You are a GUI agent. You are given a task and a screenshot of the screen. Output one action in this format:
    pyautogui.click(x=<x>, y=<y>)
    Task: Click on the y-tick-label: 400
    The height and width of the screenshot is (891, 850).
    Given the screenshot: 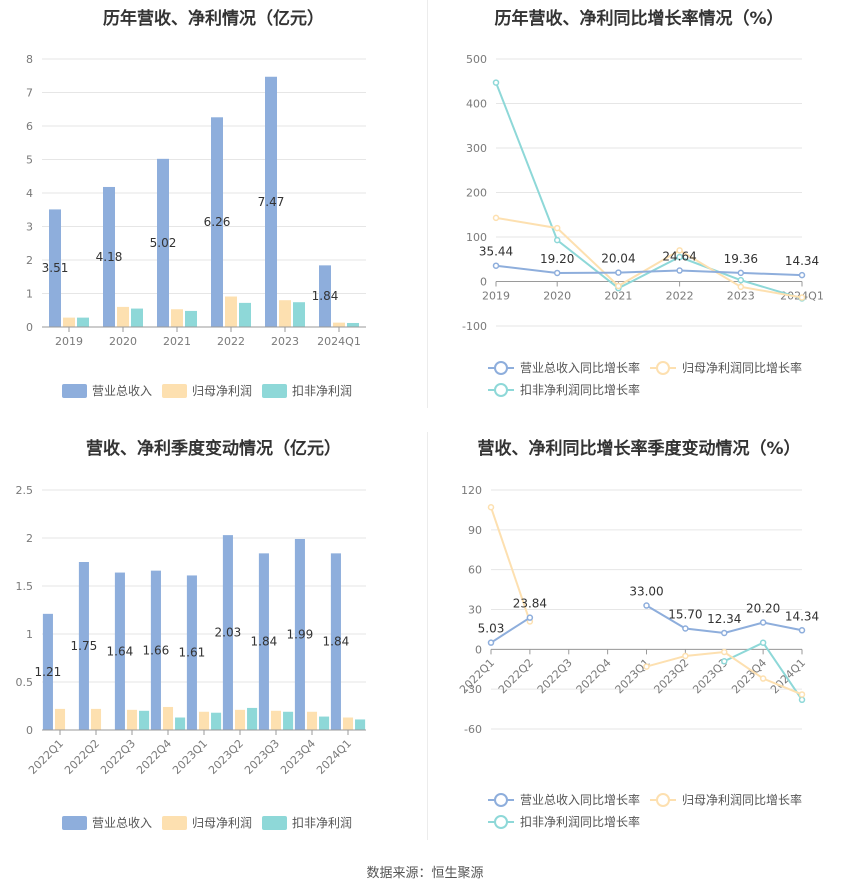 What is the action you would take?
    pyautogui.click(x=476, y=104)
    